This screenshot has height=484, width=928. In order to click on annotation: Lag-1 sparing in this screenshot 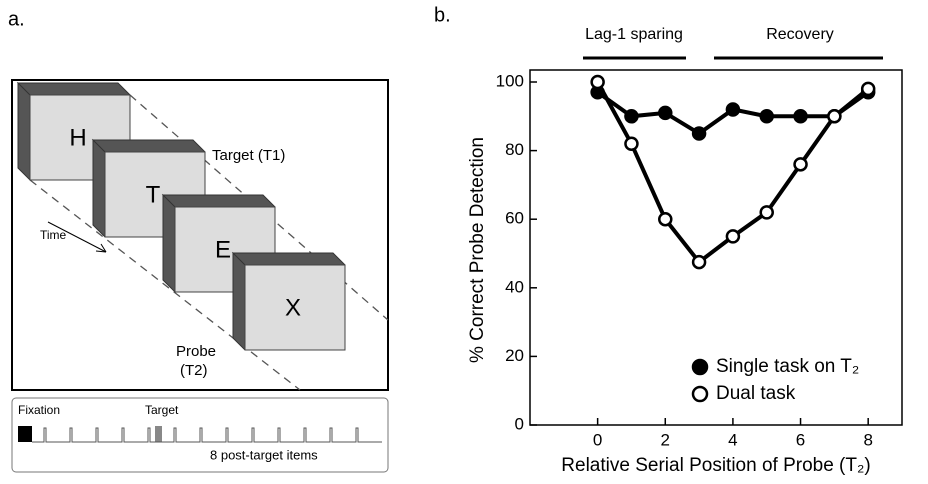, I will do `click(634, 34)`.